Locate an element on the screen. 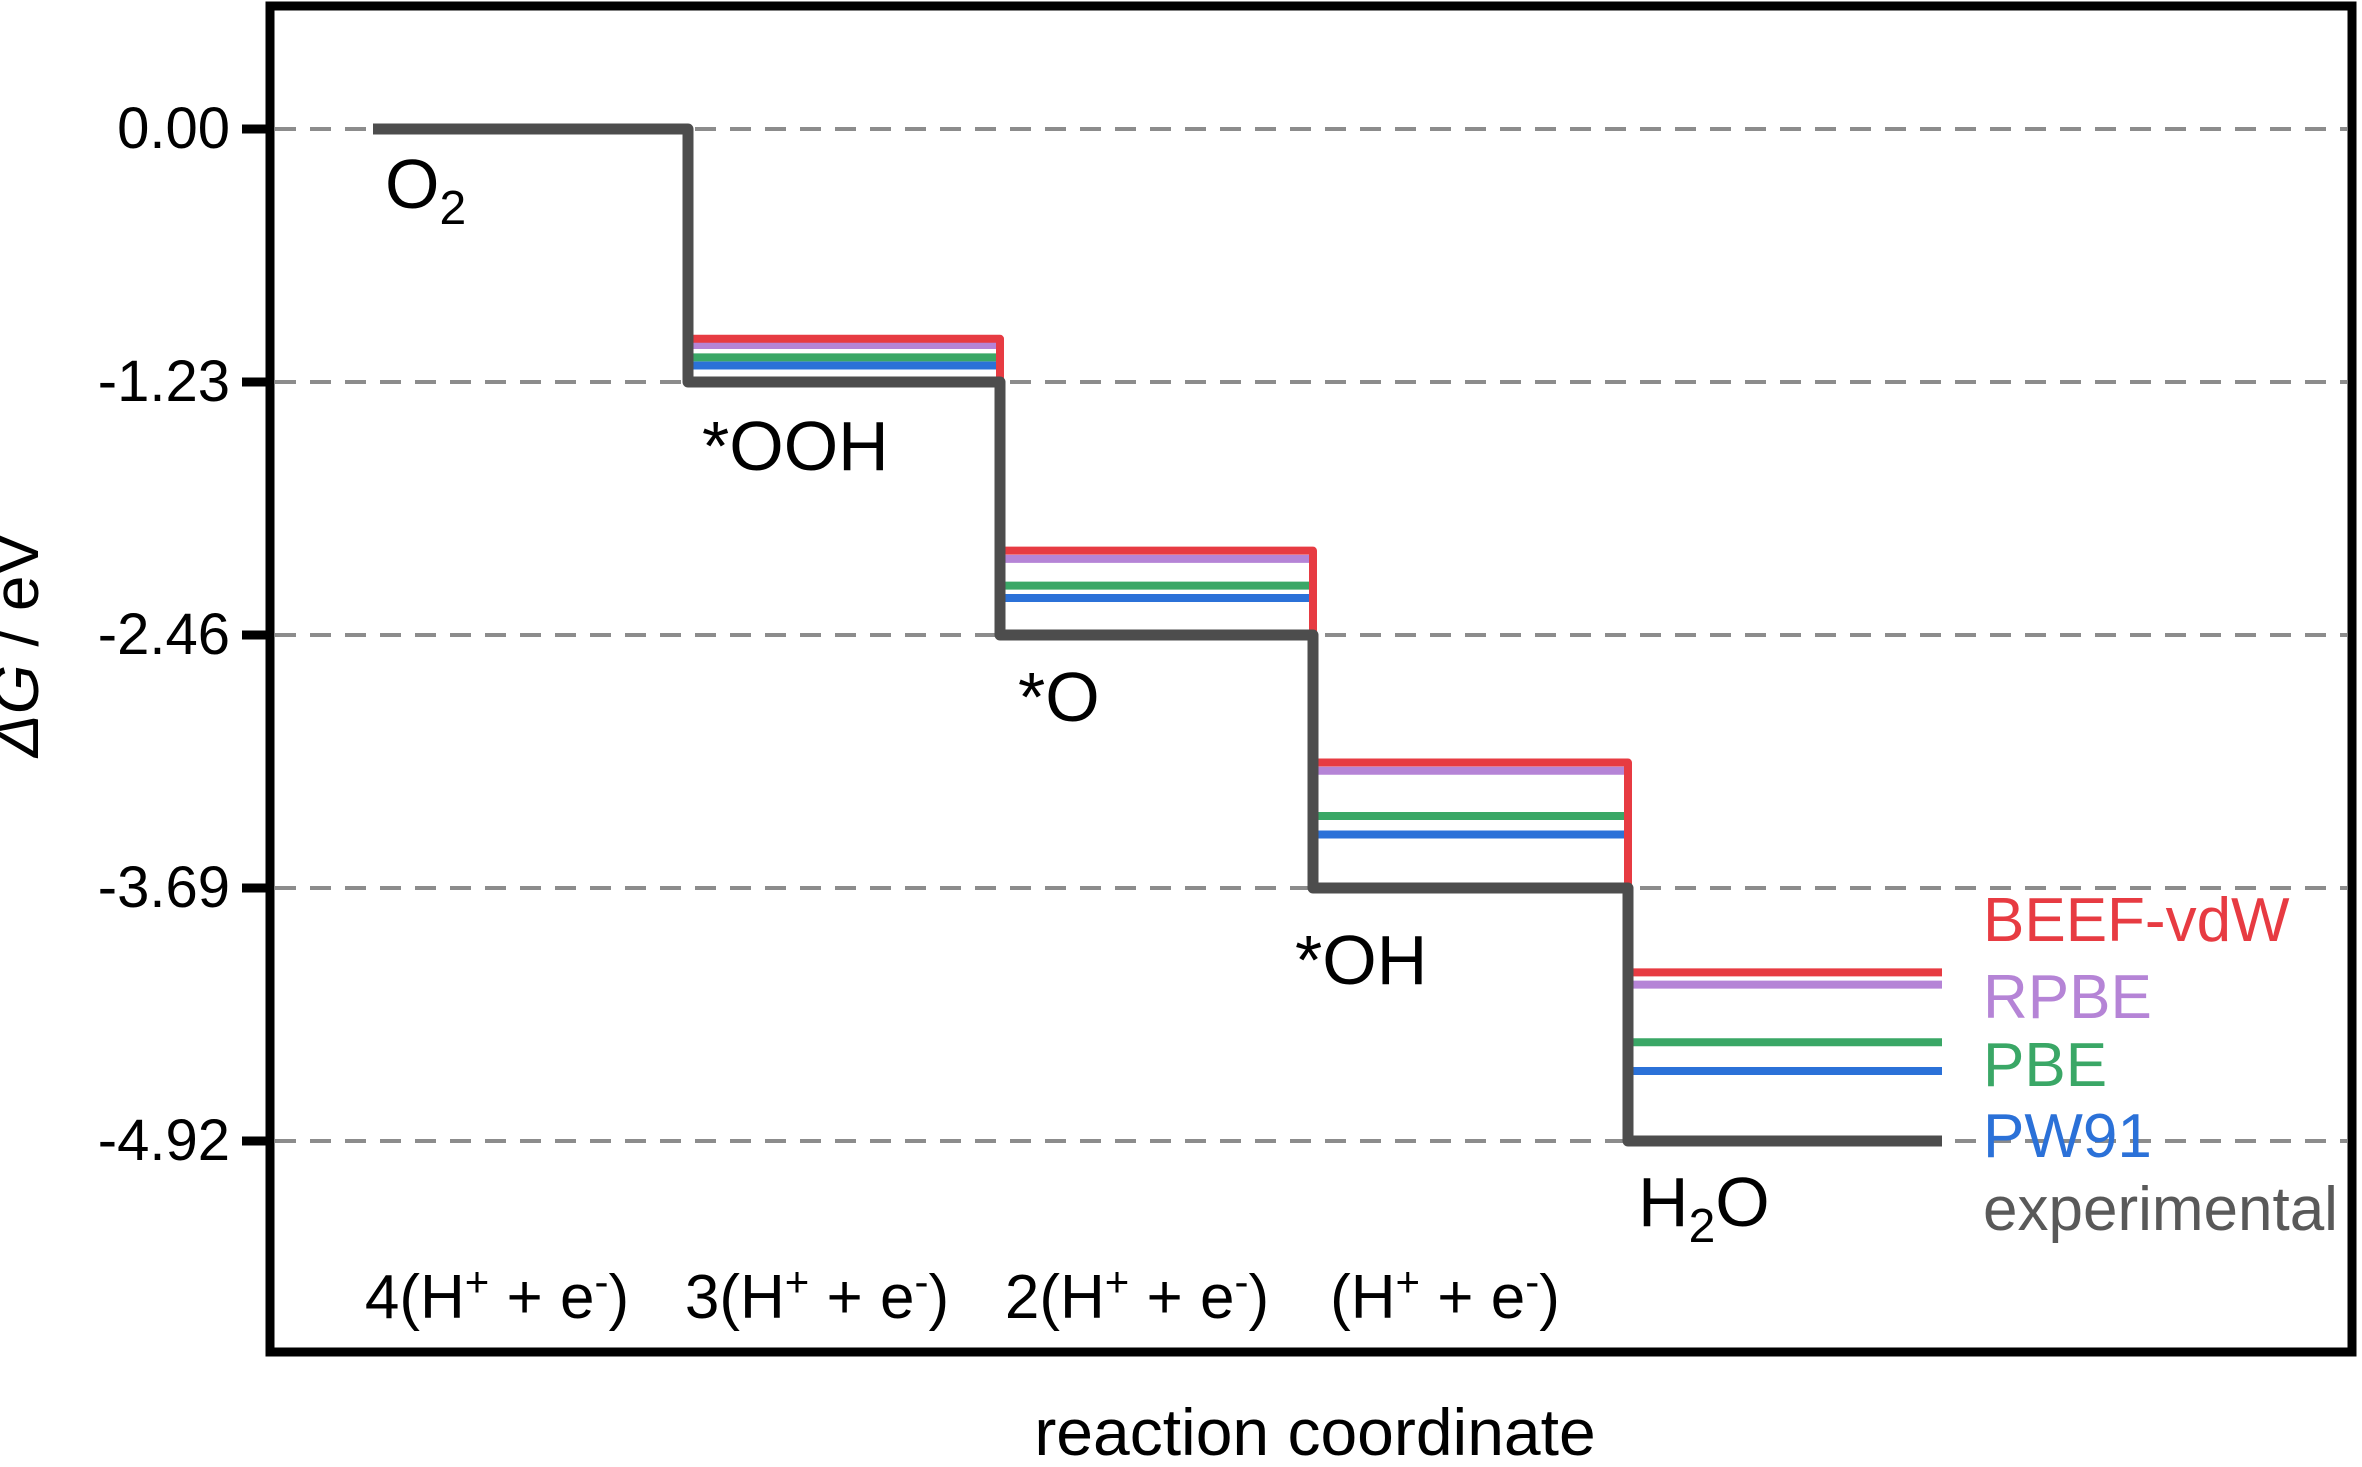 The width and height of the screenshot is (2362, 1467). species-label-O2: O2 is located at coordinates (425, 190).